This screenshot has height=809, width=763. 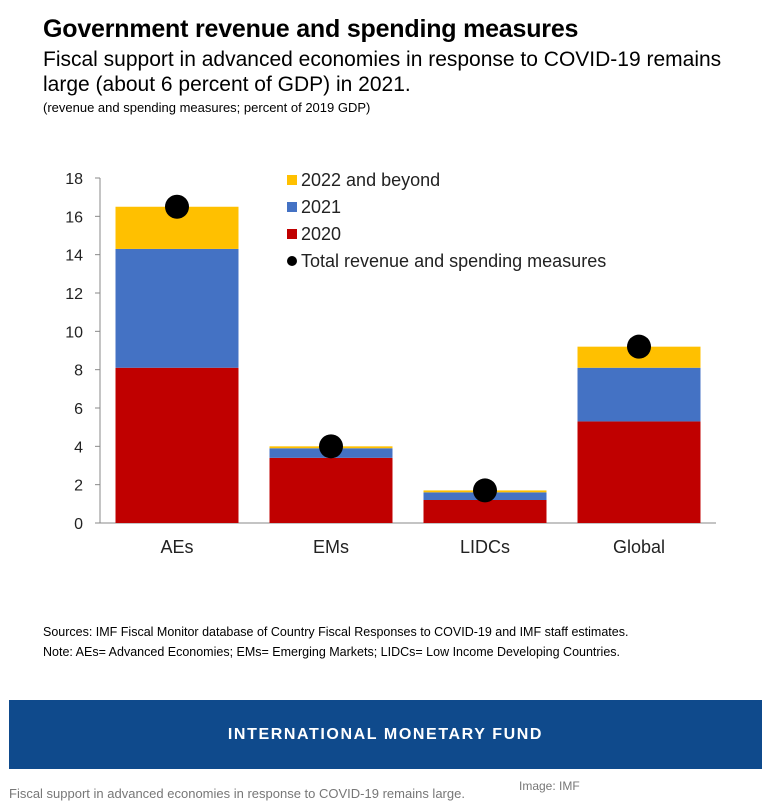 What do you see at coordinates (549, 786) in the screenshot?
I see `image-credit: Image: IMF` at bounding box center [549, 786].